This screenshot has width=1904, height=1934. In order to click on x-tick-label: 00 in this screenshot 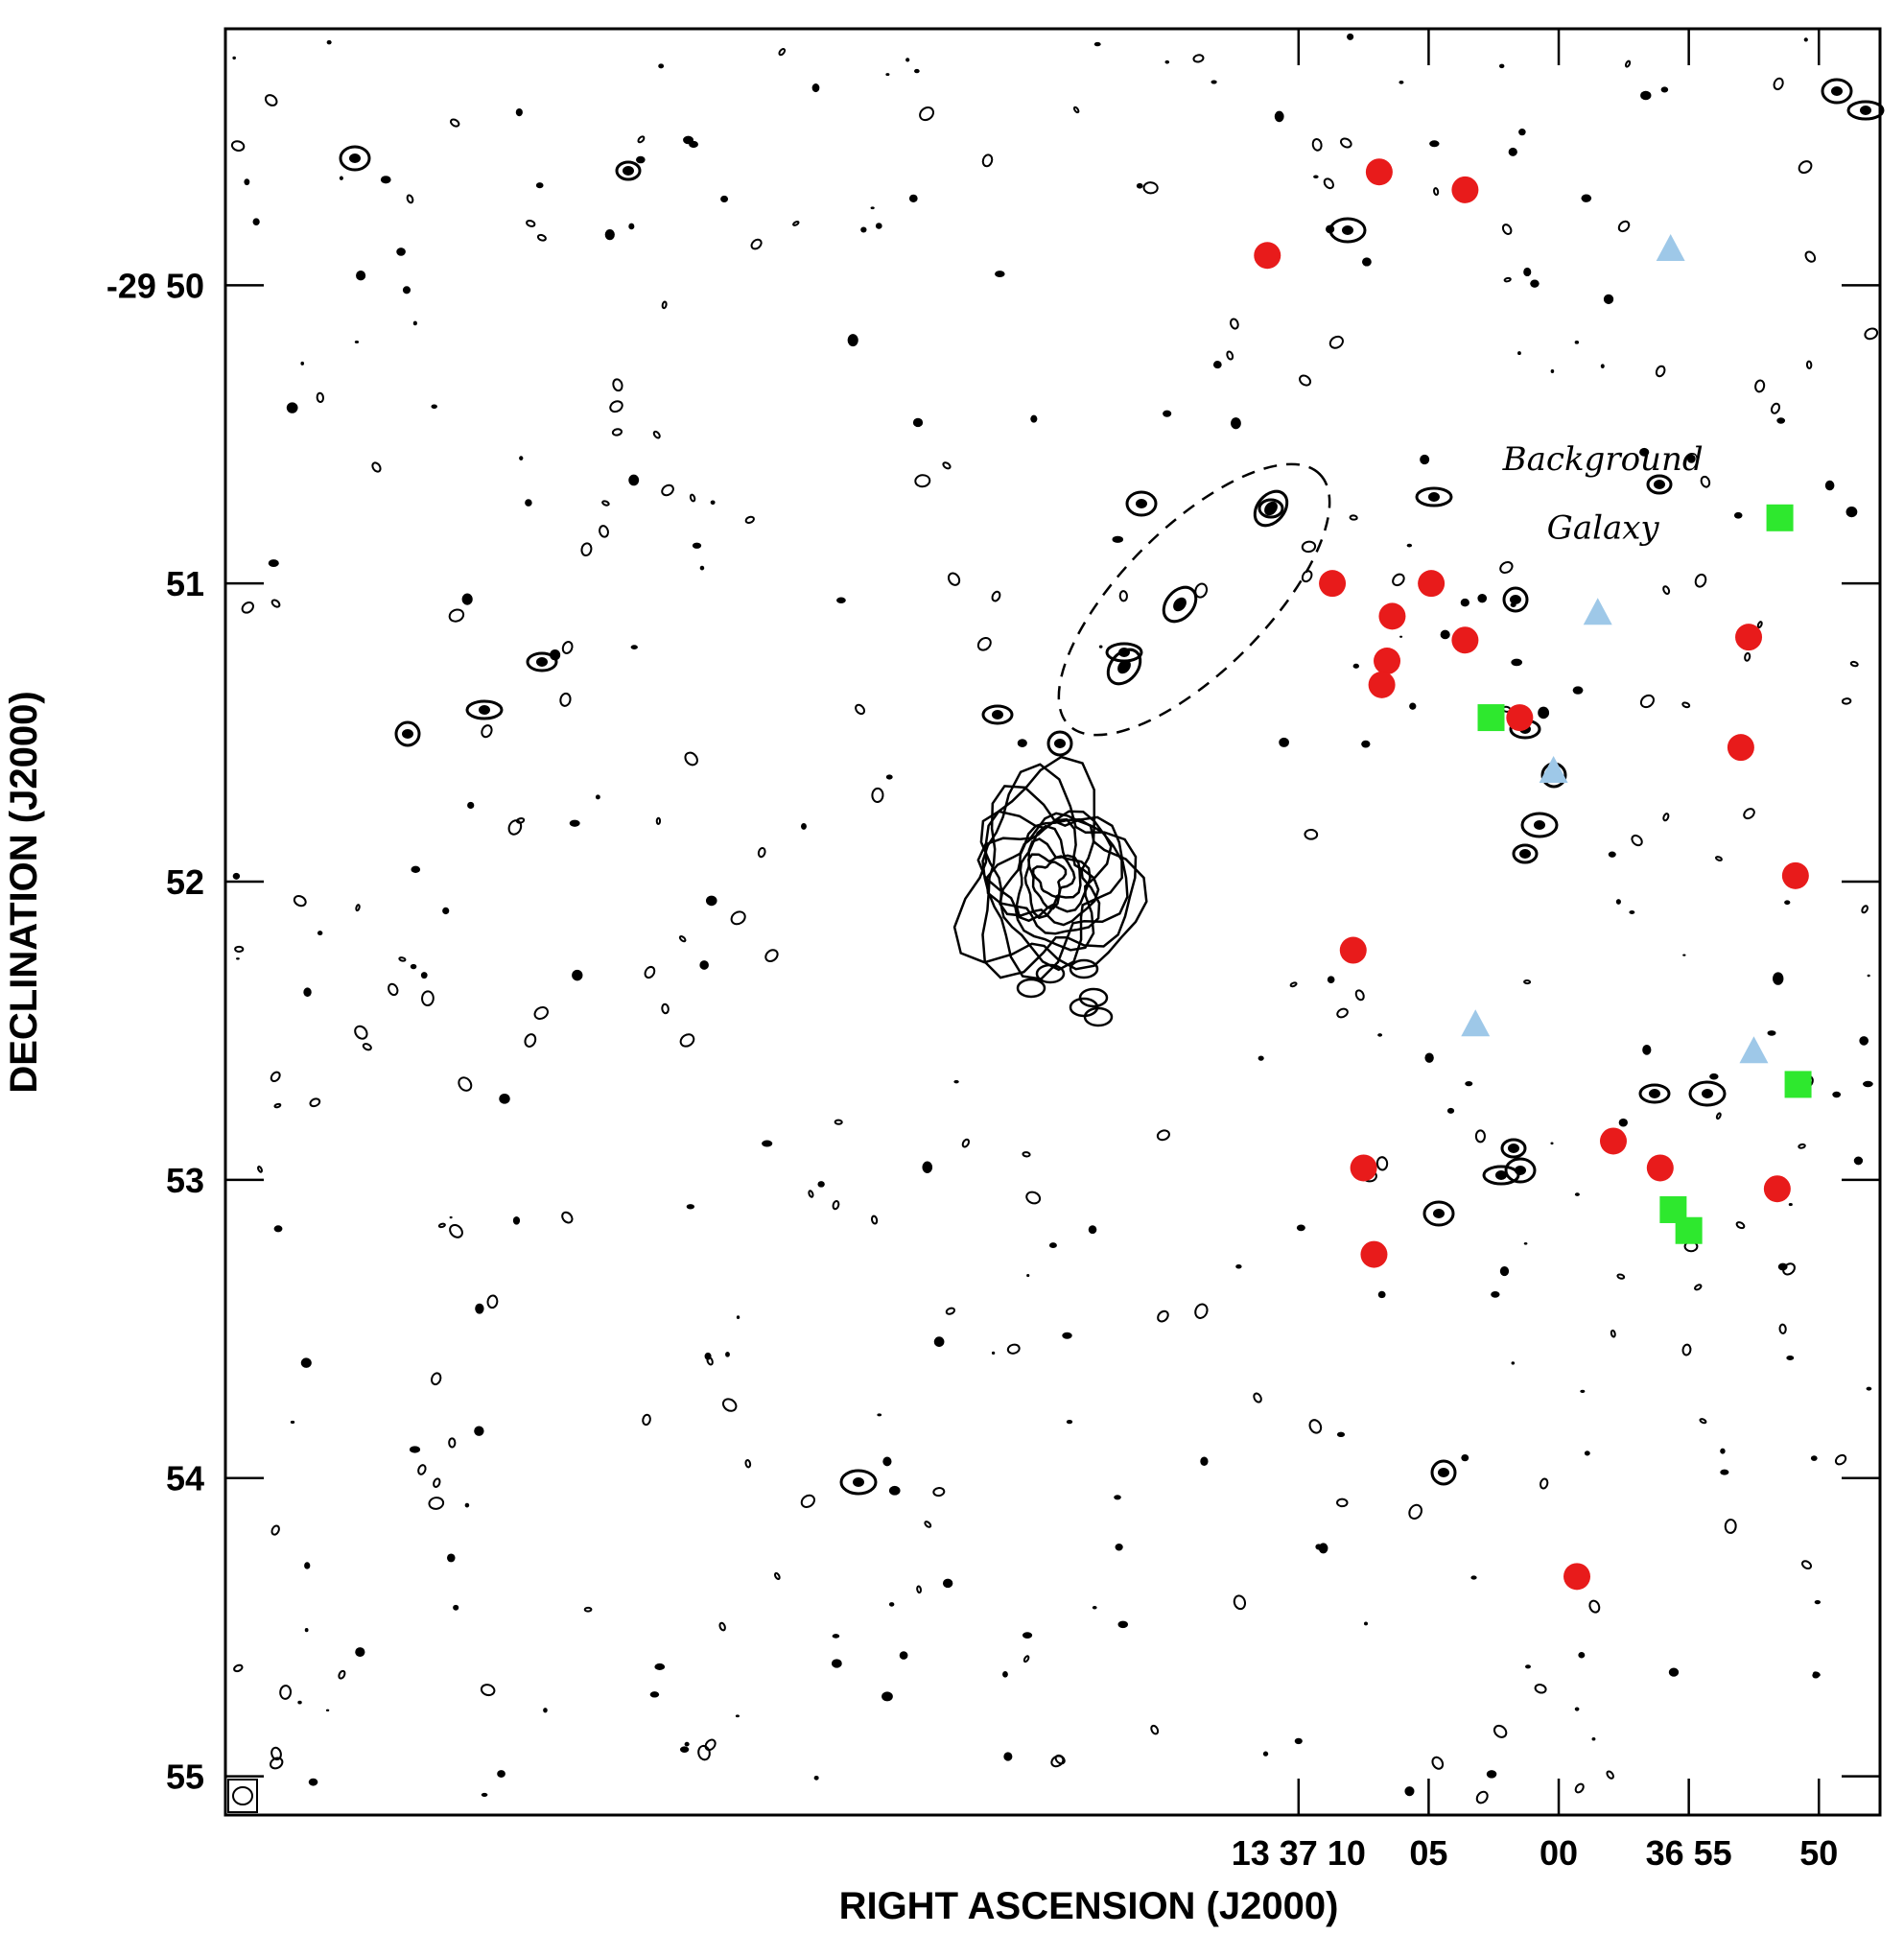, I will do `click(1559, 1853)`.